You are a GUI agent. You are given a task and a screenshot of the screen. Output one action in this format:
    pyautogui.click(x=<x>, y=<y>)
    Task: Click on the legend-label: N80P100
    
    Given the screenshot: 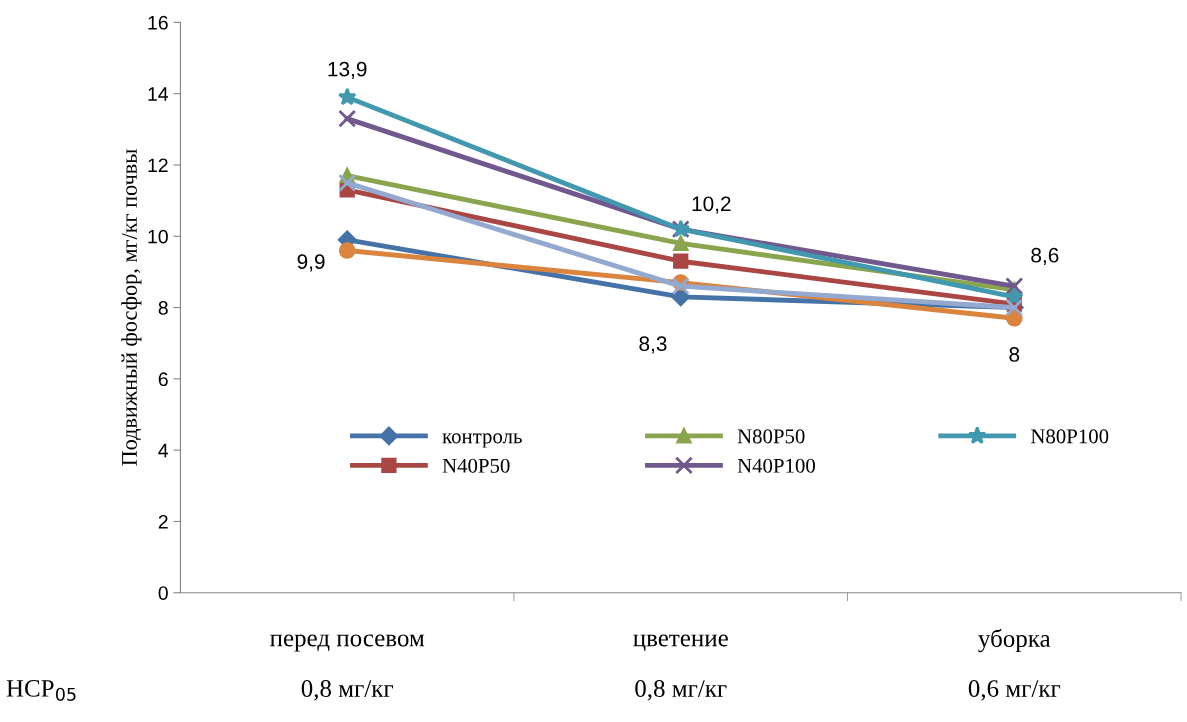 What is the action you would take?
    pyautogui.click(x=1069, y=436)
    